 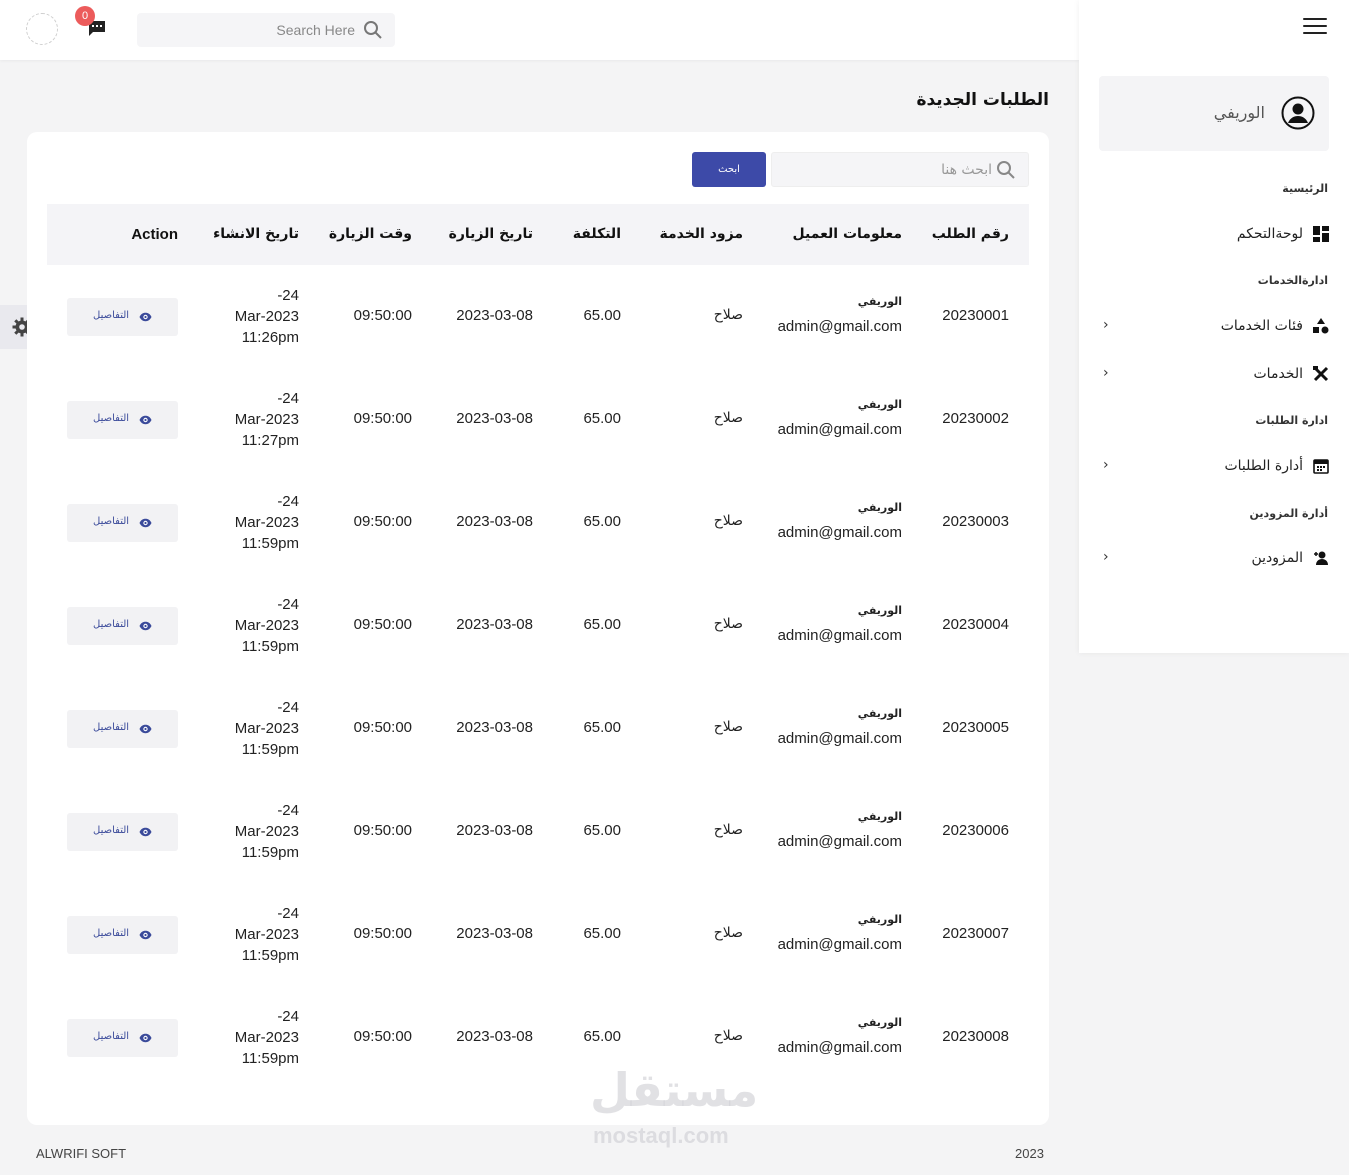 What do you see at coordinates (1315, 28) in the screenshot?
I see `menu-toggle-icon` at bounding box center [1315, 28].